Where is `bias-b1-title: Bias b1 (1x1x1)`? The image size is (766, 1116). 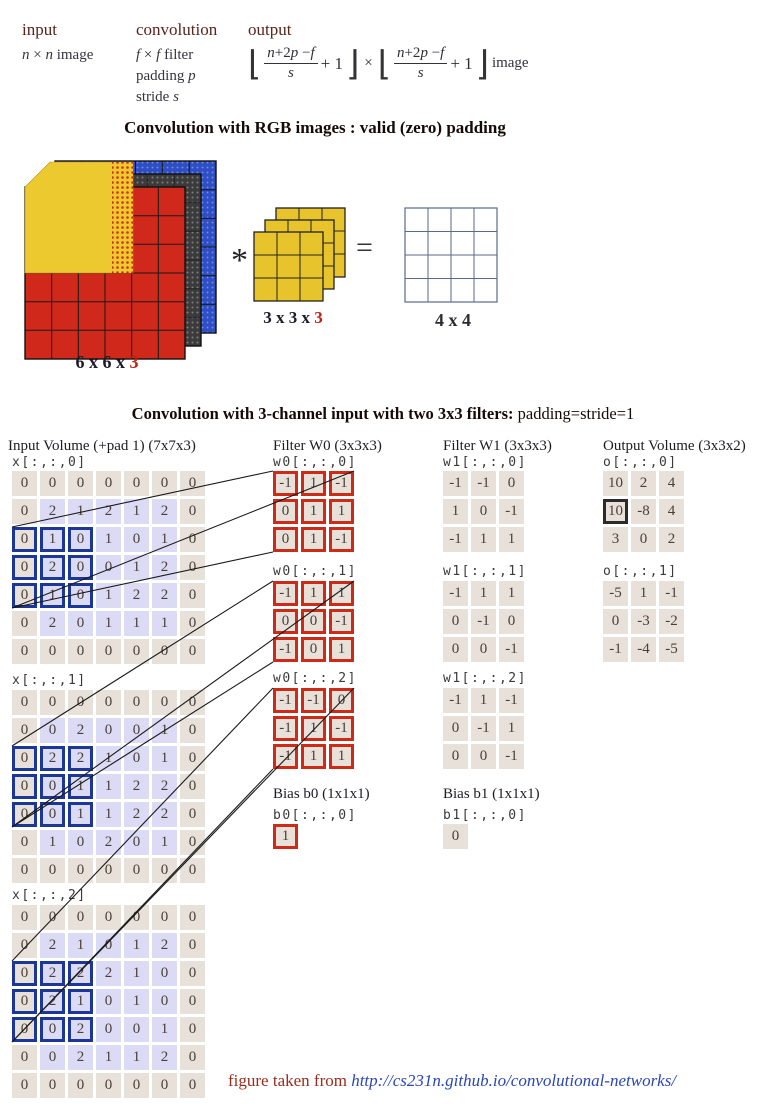
bias-b1-title: Bias b1 (1x1x1) is located at coordinates (491, 794).